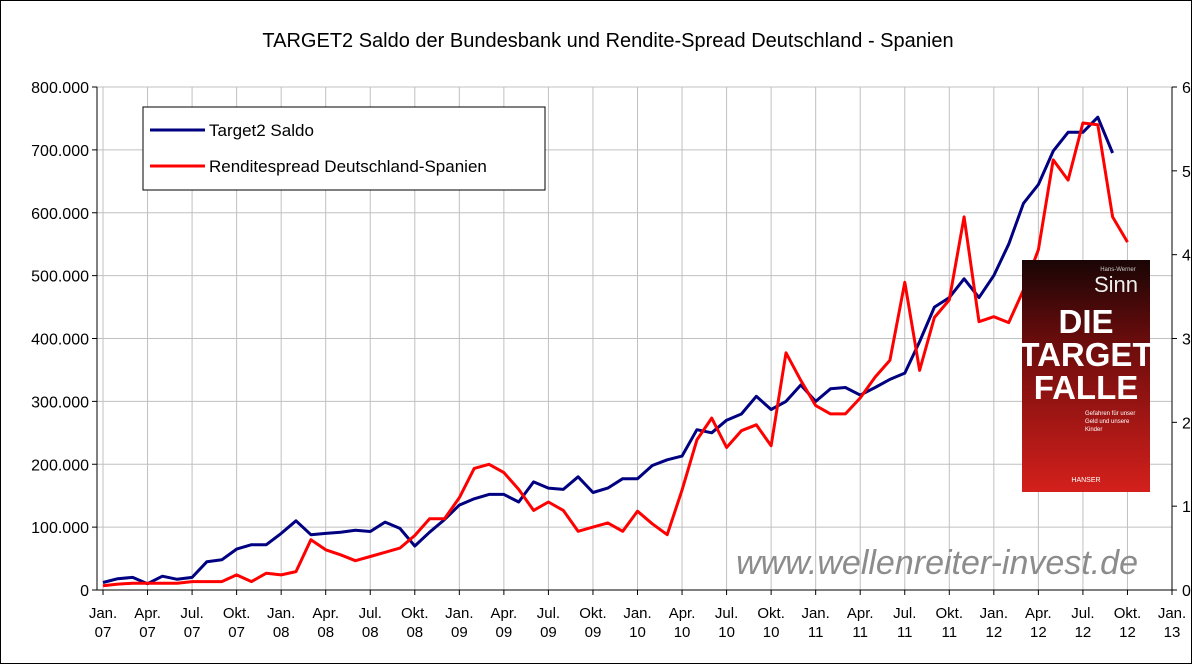 This screenshot has width=1192, height=664. Describe the element at coordinates (60, 528) in the screenshot. I see `y-tick-label: 100.000` at that location.